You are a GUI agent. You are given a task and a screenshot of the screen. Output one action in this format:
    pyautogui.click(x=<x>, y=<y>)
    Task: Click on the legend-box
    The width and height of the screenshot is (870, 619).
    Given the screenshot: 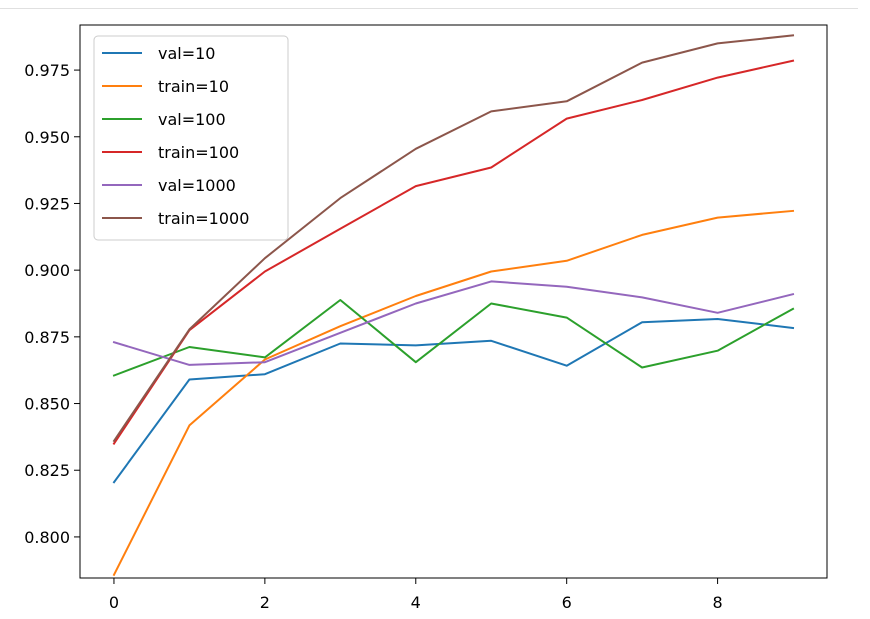 What is the action you would take?
    pyautogui.click(x=191, y=138)
    